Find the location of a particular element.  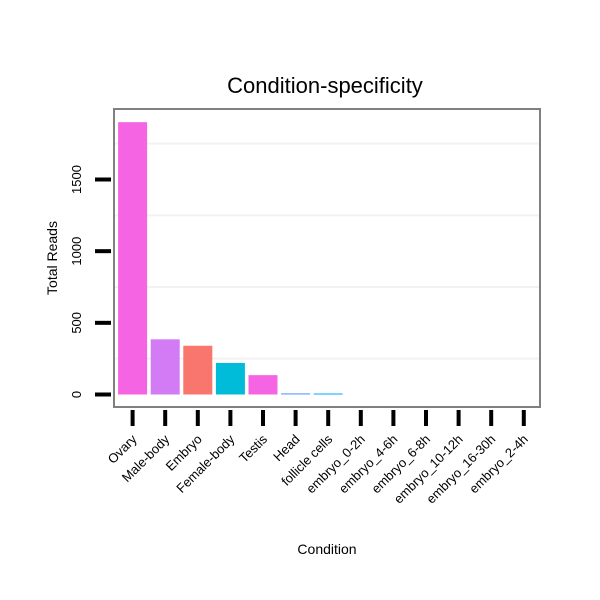

y-axis-title: Total Reads is located at coordinates (52, 258).